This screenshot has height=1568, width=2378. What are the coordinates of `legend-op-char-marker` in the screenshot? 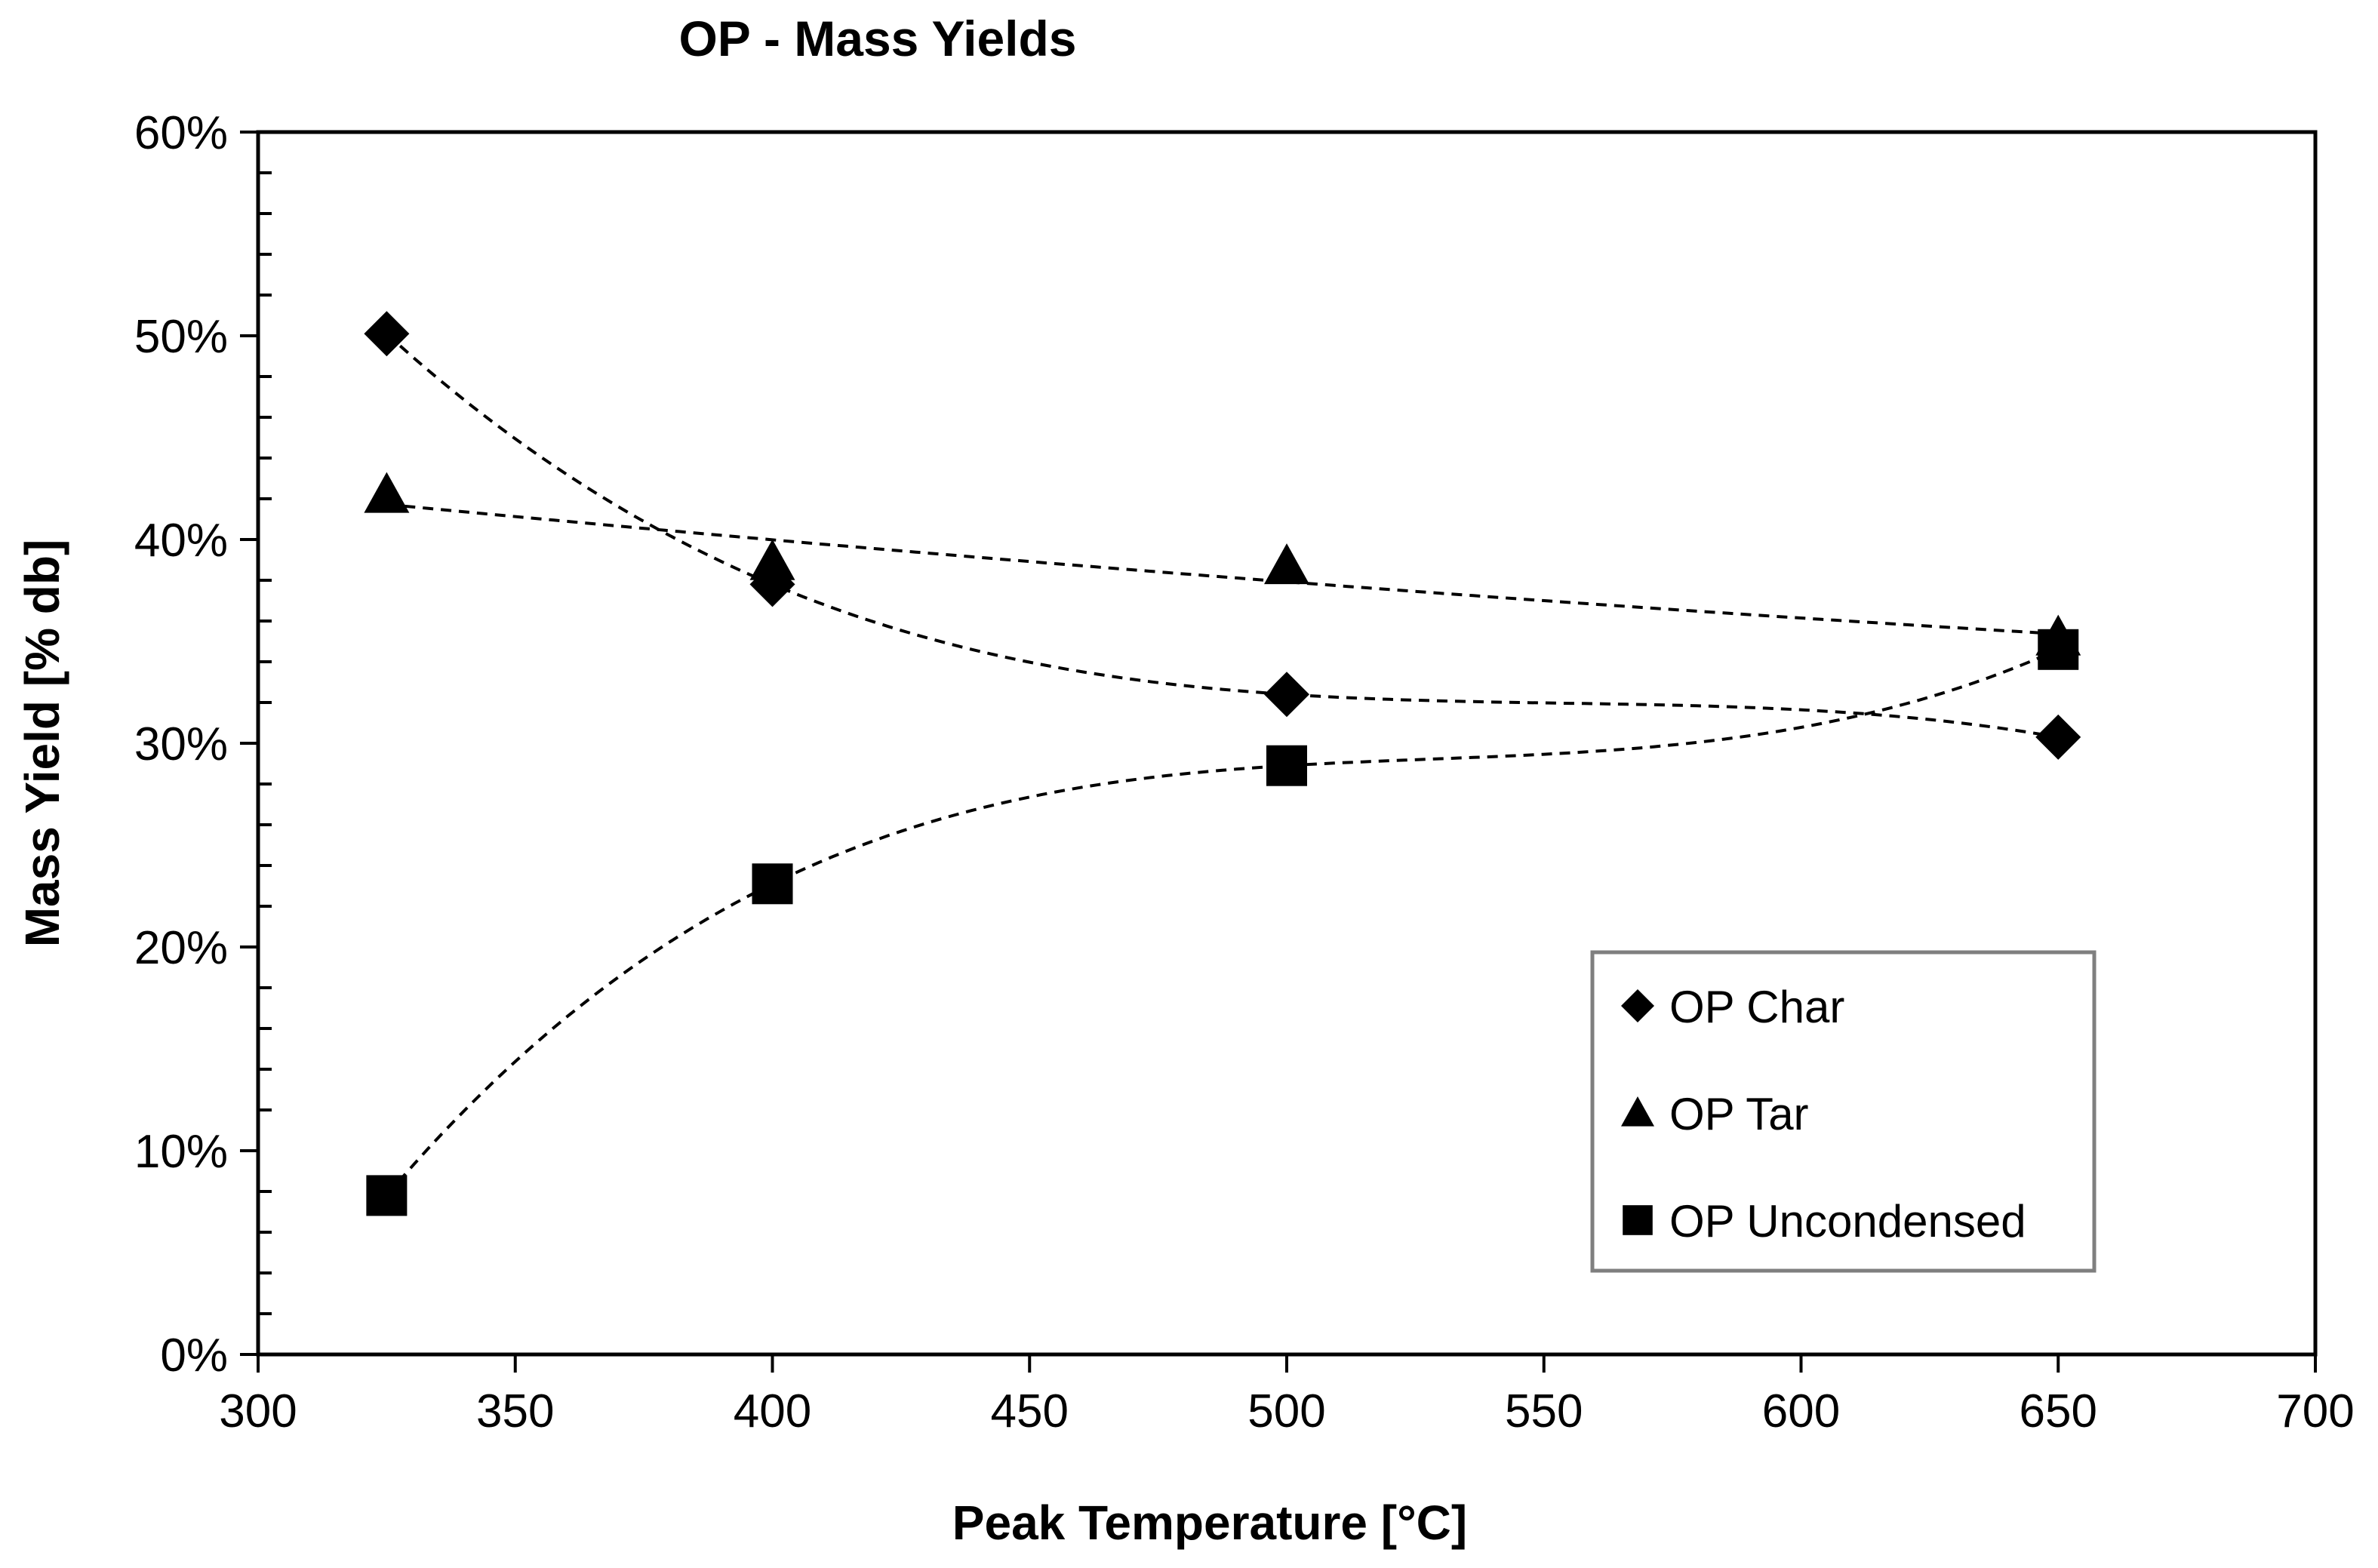 It's located at (1637, 1005).